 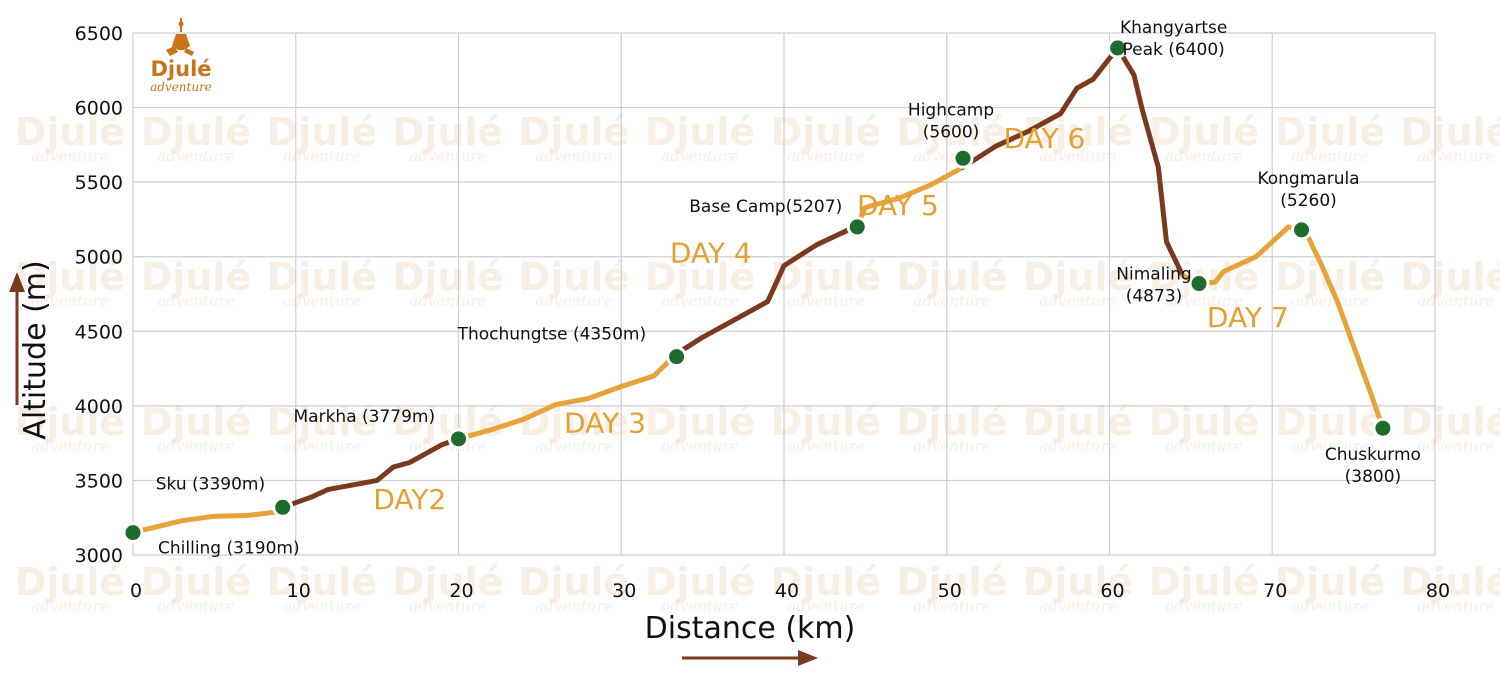 What do you see at coordinates (1373, 466) in the screenshot?
I see `waypoint-label: Chuskurmo (3800)` at bounding box center [1373, 466].